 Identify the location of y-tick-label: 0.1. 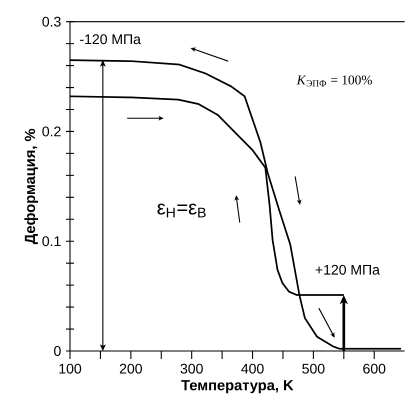
(51, 241).